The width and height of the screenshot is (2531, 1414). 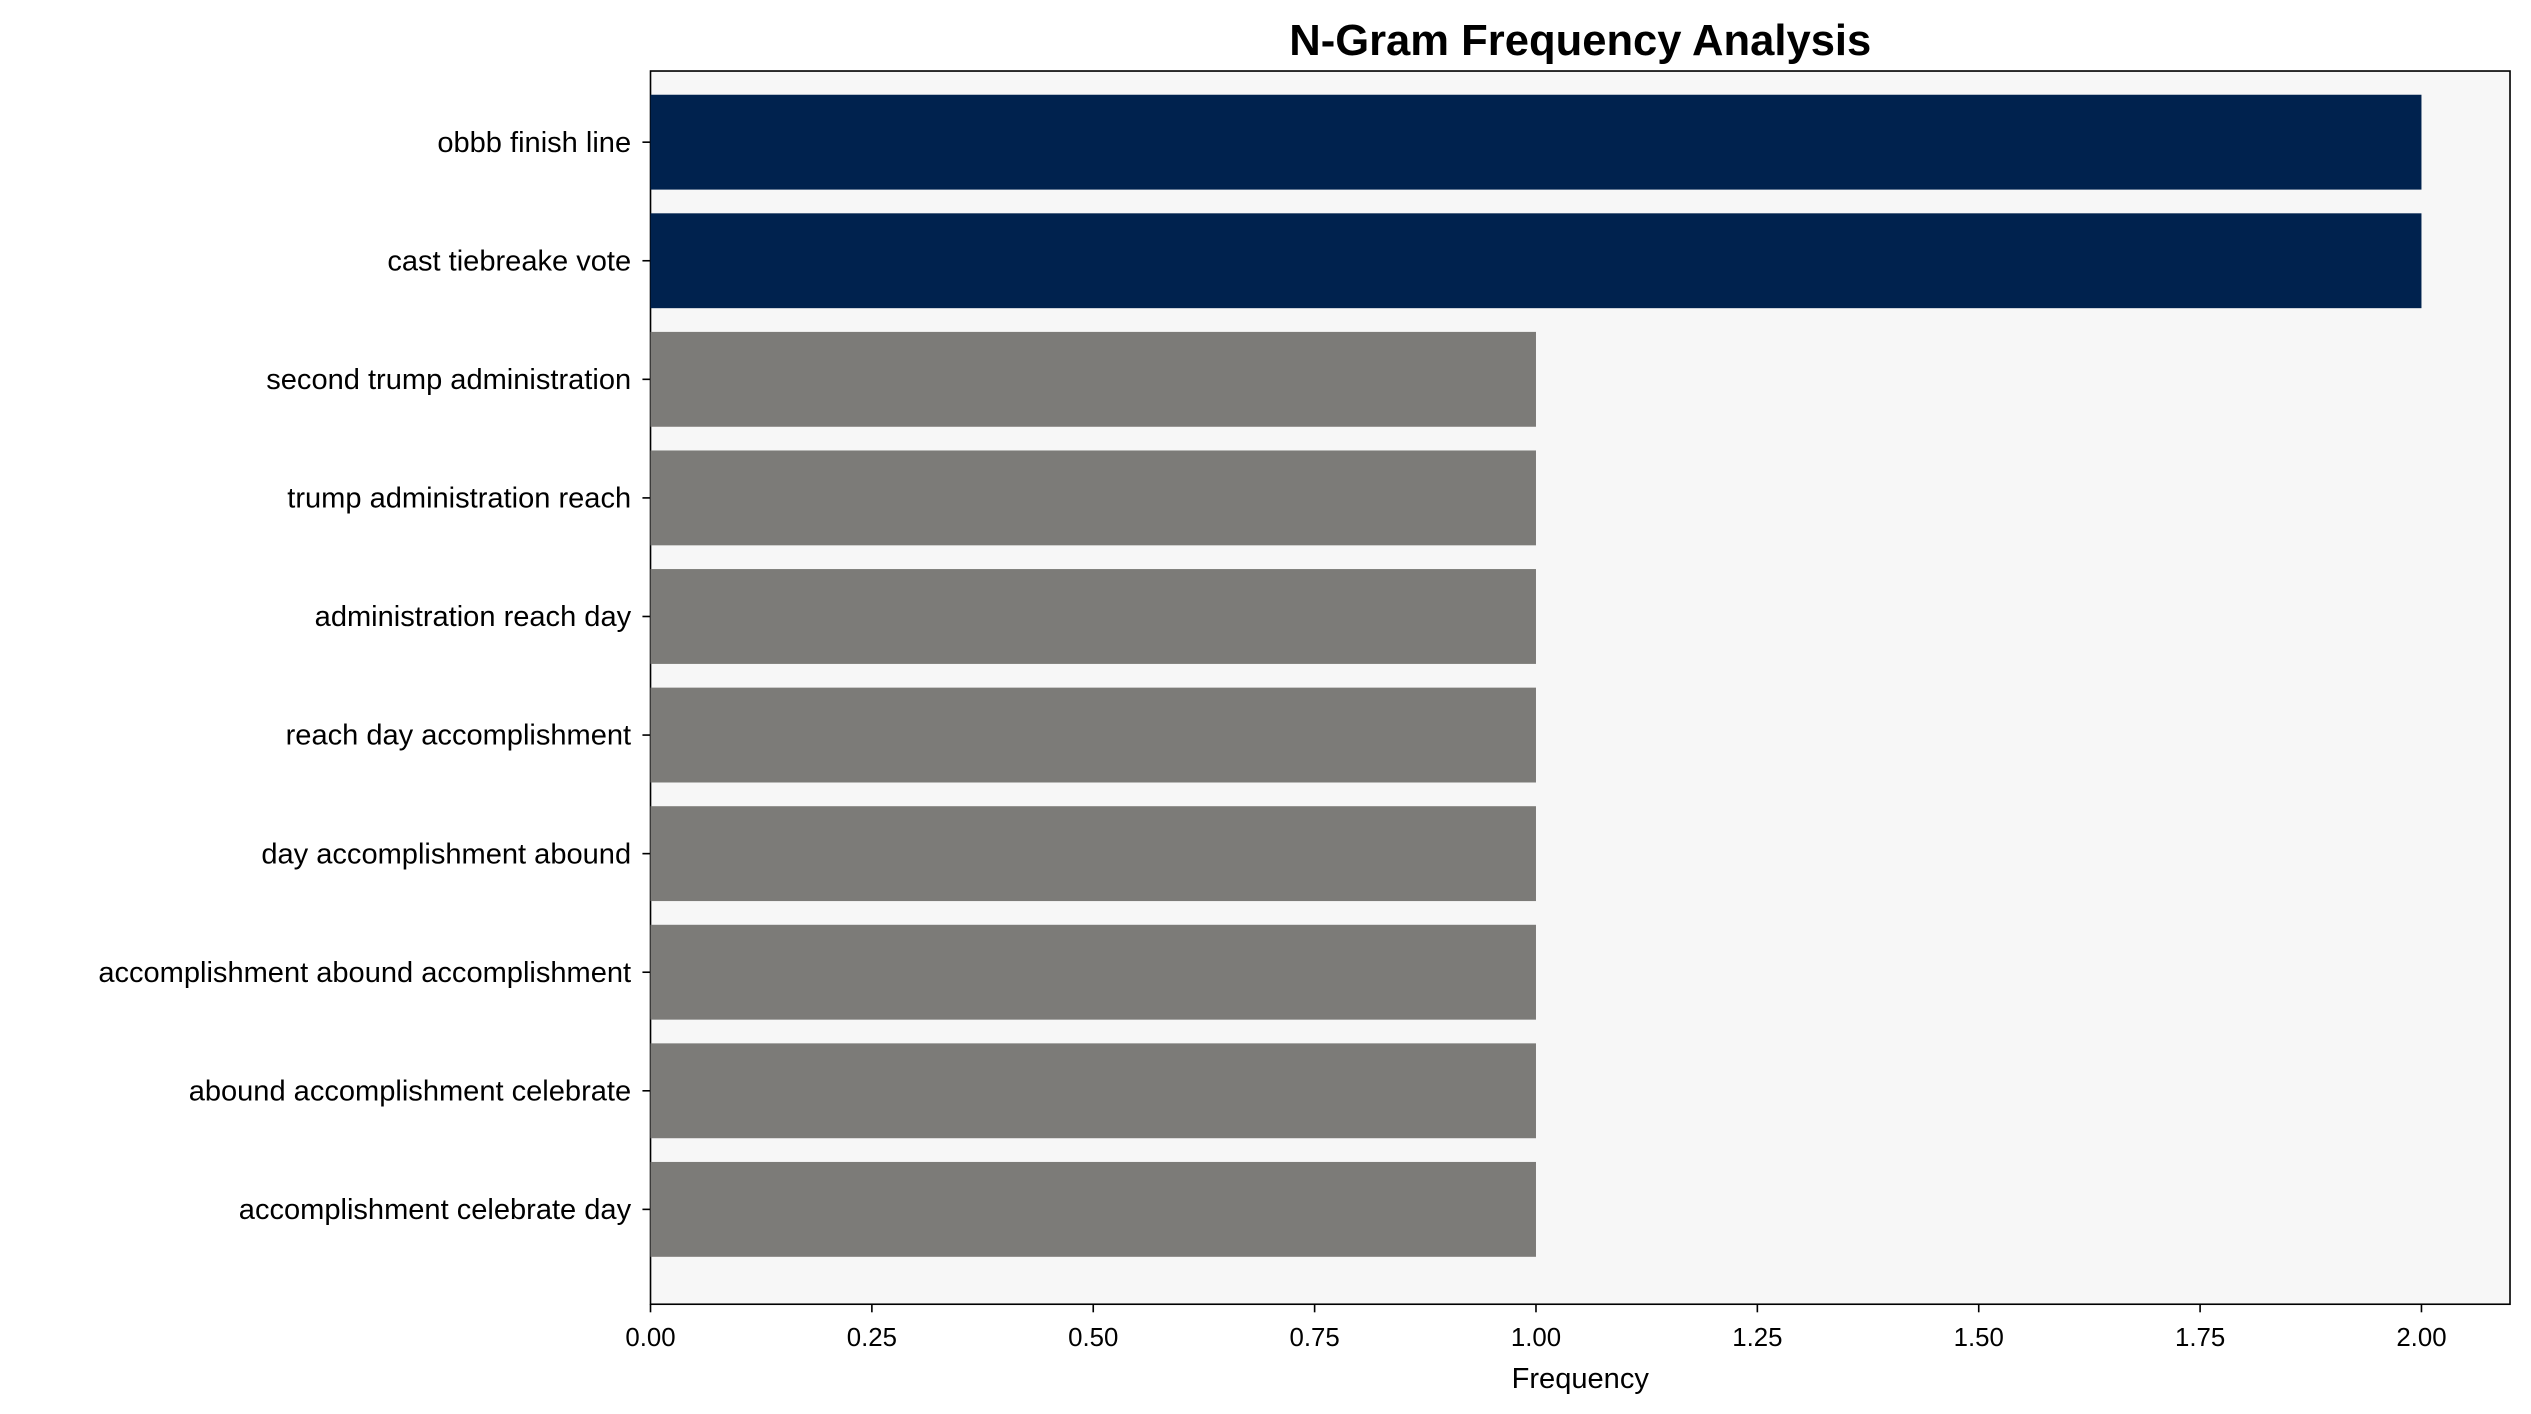 What do you see at coordinates (872, 1338) in the screenshot?
I see `x-tick-label: 0.25` at bounding box center [872, 1338].